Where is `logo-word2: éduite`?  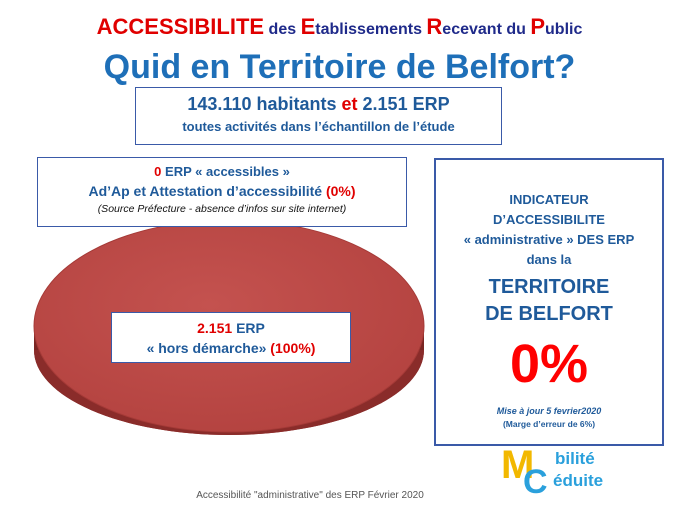
logo-word2: éduite is located at coordinates (578, 480).